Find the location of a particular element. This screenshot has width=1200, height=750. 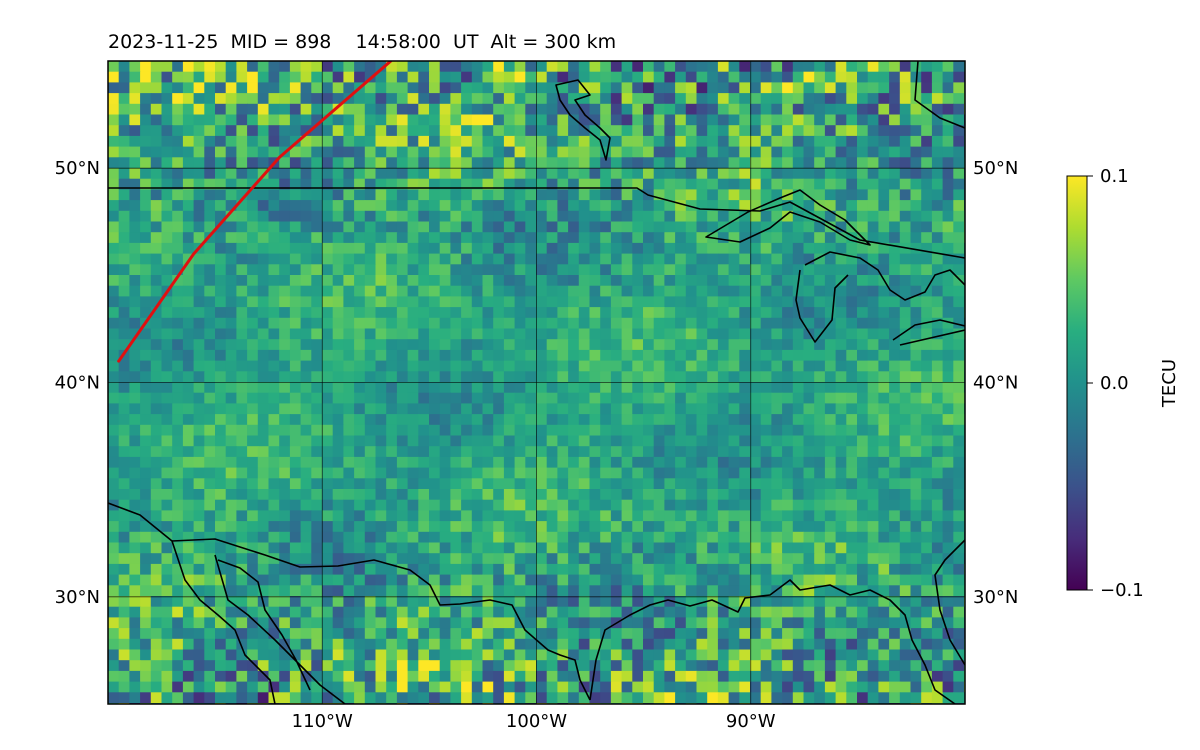

lat-label-right: 50°N is located at coordinates (995, 168).